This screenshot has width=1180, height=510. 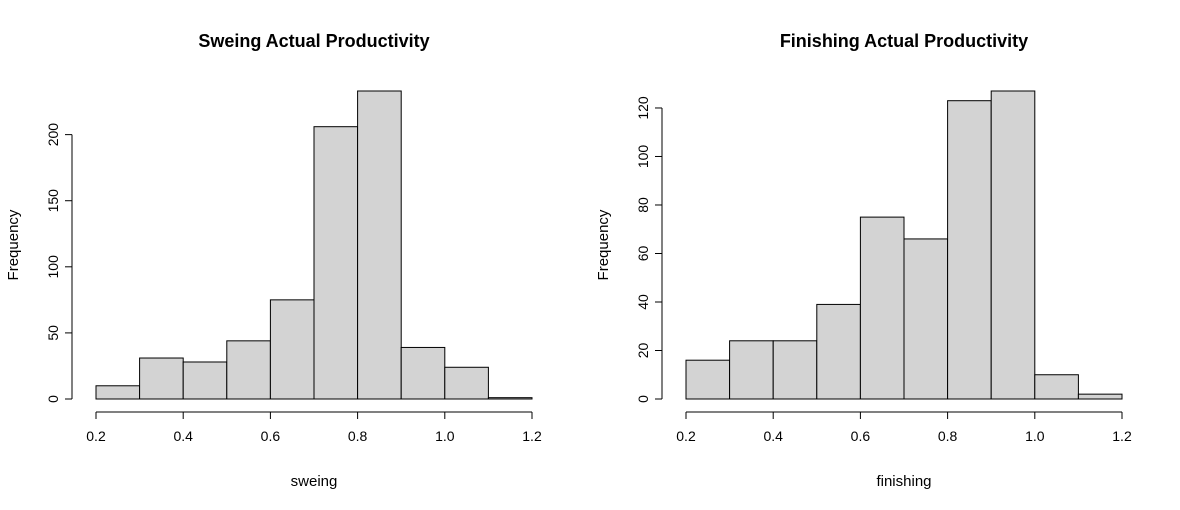 I want to click on y-tick-label: 50, so click(x=53, y=333).